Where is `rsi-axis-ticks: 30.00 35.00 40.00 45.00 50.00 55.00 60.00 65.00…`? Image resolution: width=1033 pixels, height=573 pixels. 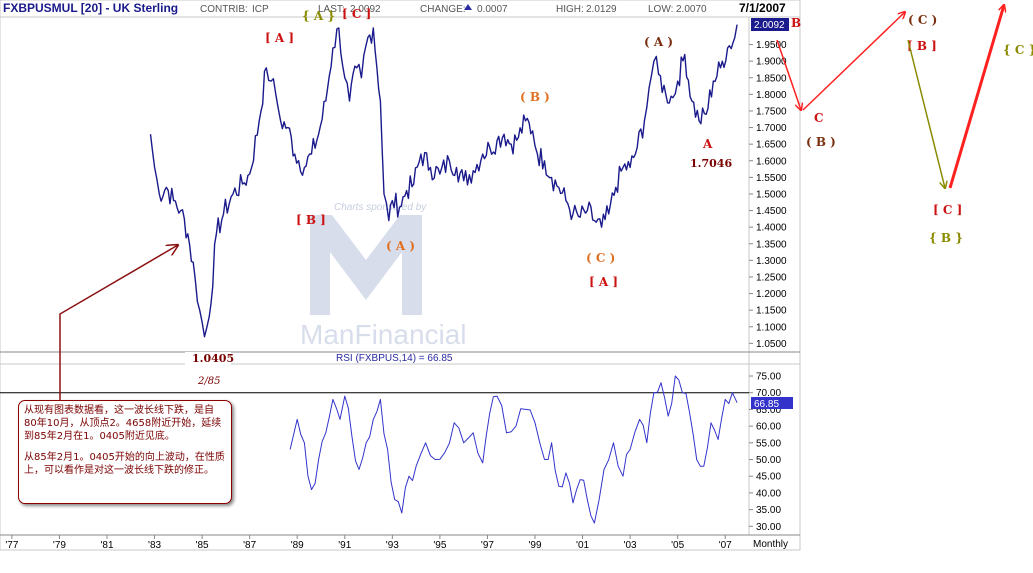
rsi-axis-ticks: 30.00 35.00 40.00 45.00 50.00 55.00 60.00 65.00… is located at coordinates (765, 452).